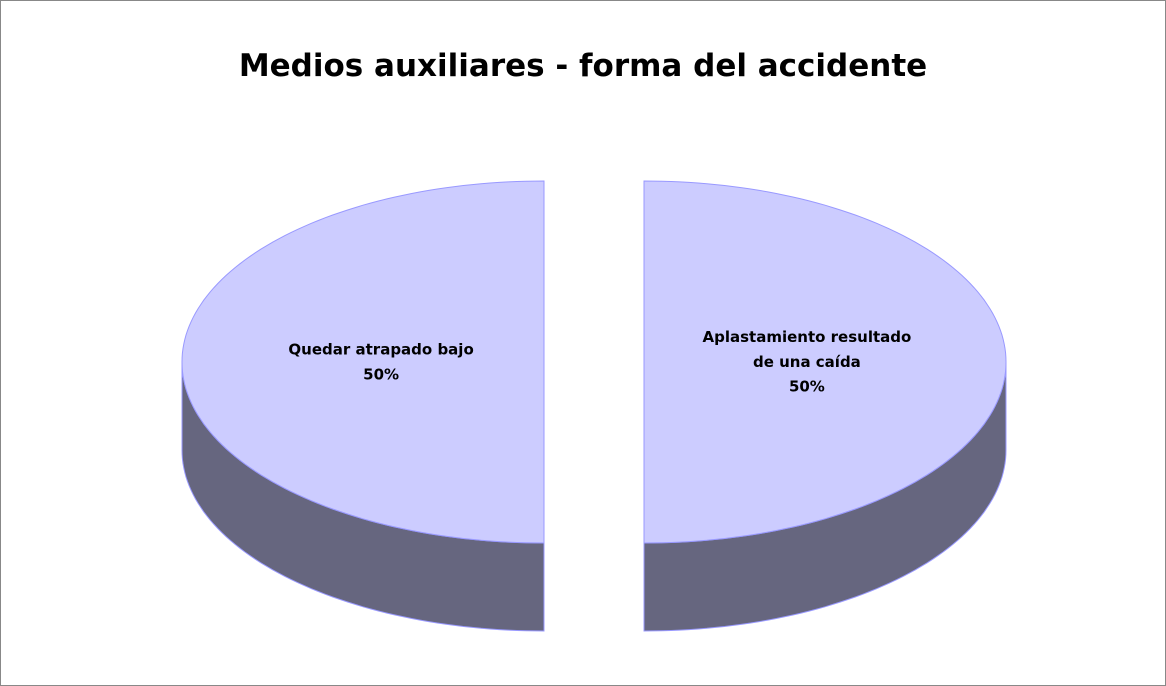 The height and width of the screenshot is (686, 1166). What do you see at coordinates (381, 349) in the screenshot?
I see `slice-label: Quedar atrapado bajo` at bounding box center [381, 349].